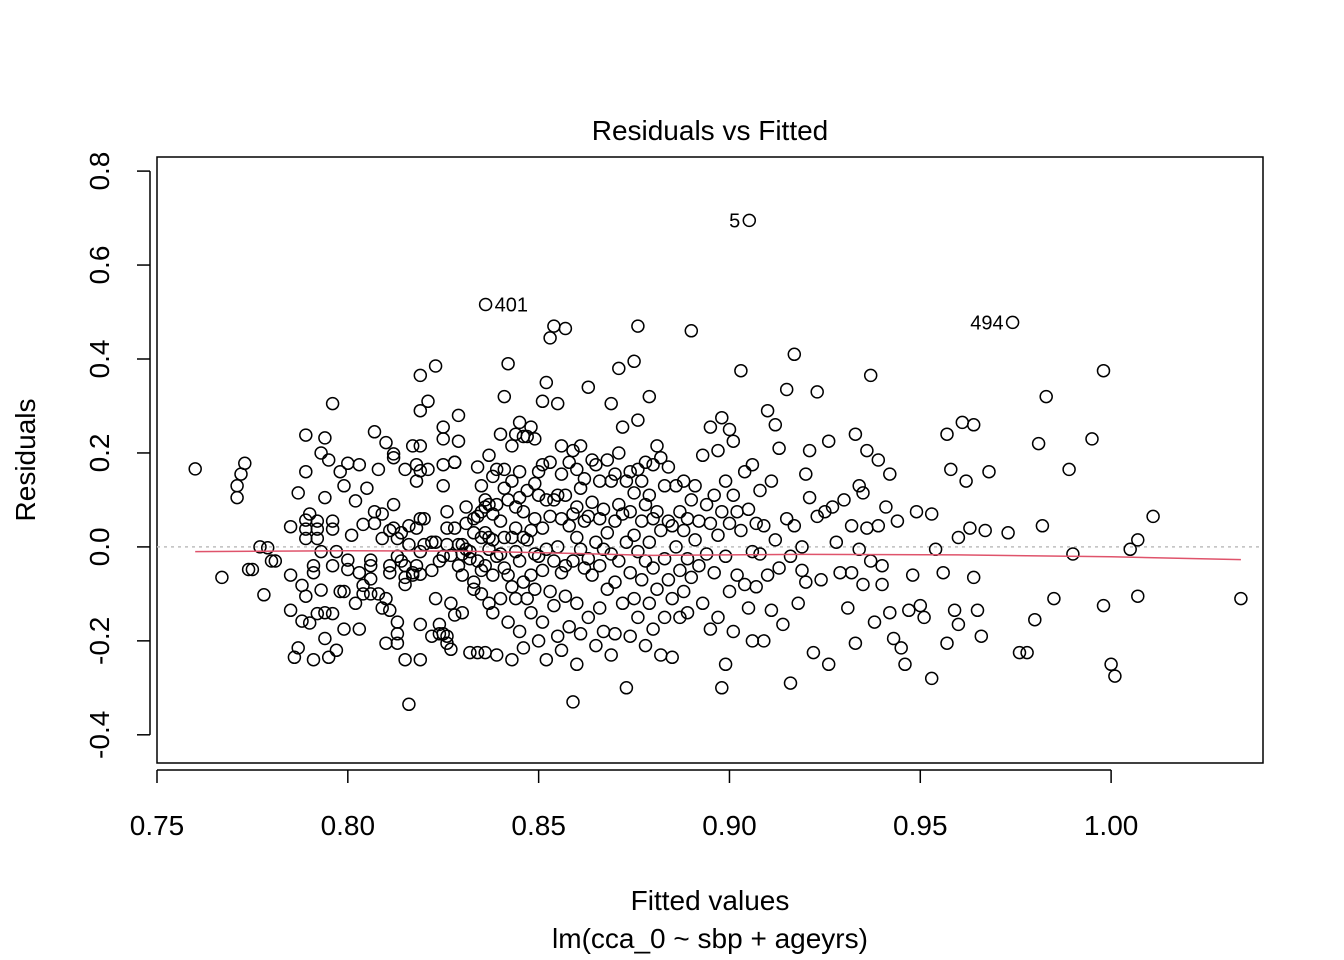 The width and height of the screenshot is (1344, 960). Describe the element at coordinates (99, 641) in the screenshot. I see `y-tick-label: -0.2` at that location.